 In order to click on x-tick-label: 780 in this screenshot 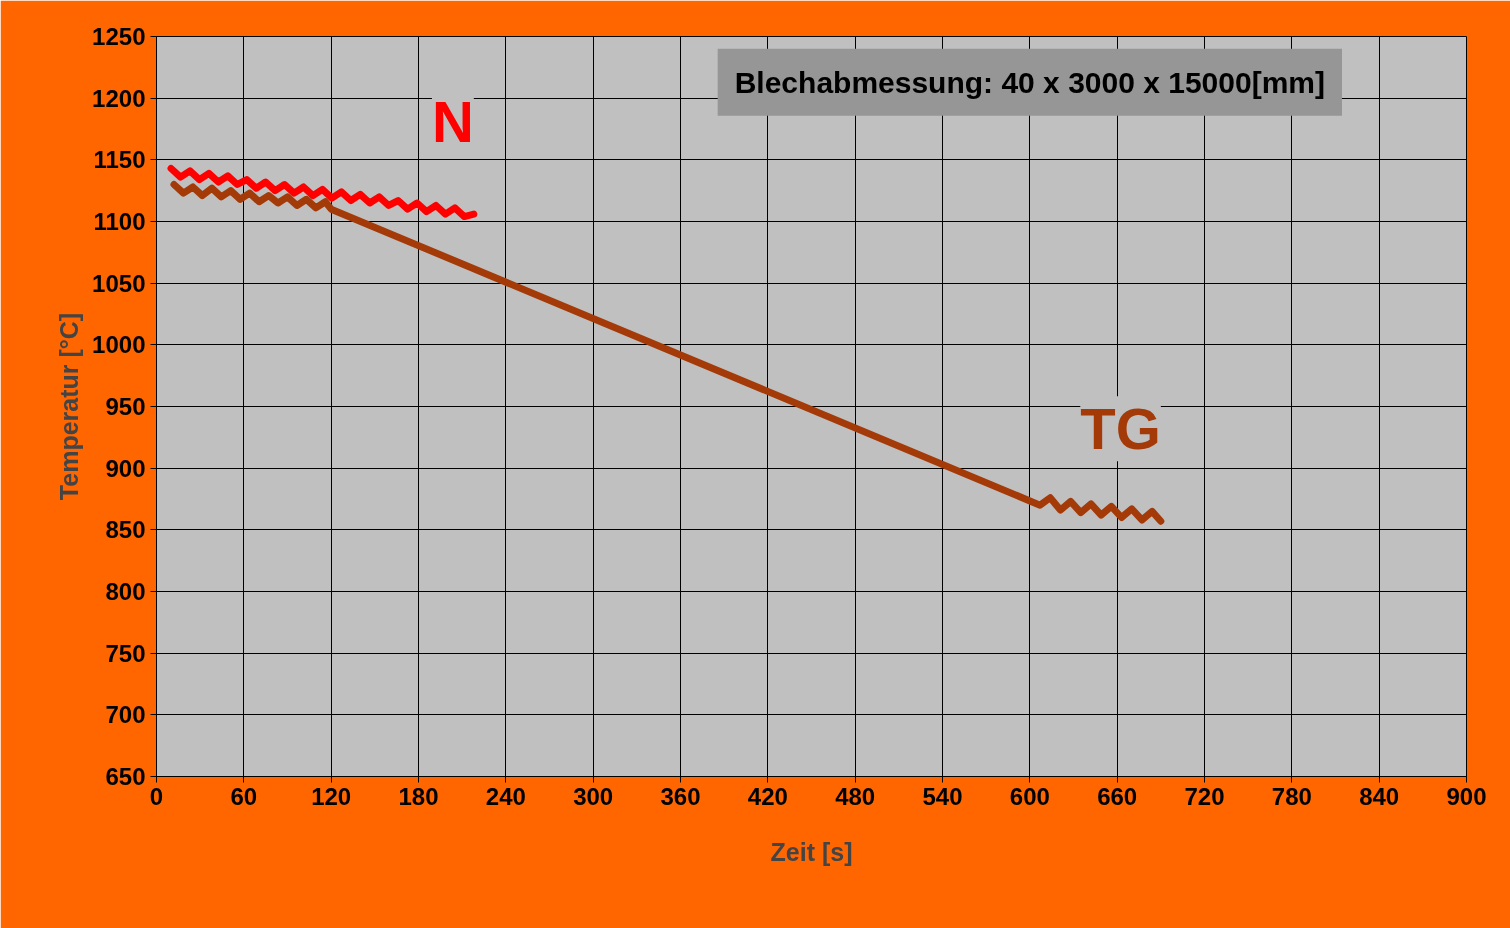, I will do `click(1291, 796)`.